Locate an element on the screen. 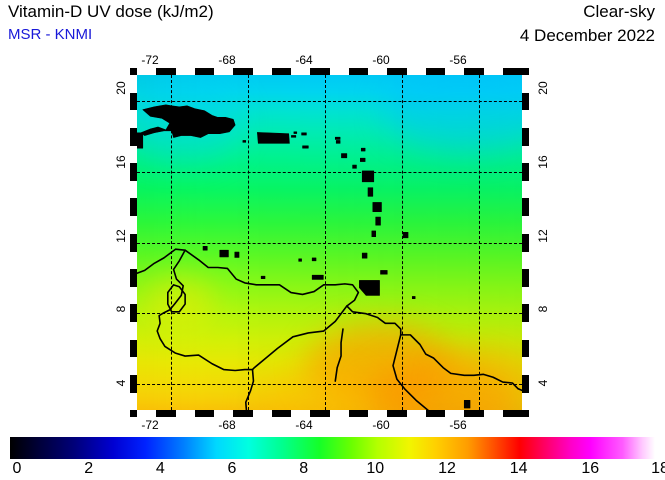 Image resolution: width=665 pixels, height=480 pixels. lat-tick-right-1: 16 is located at coordinates (543, 162).